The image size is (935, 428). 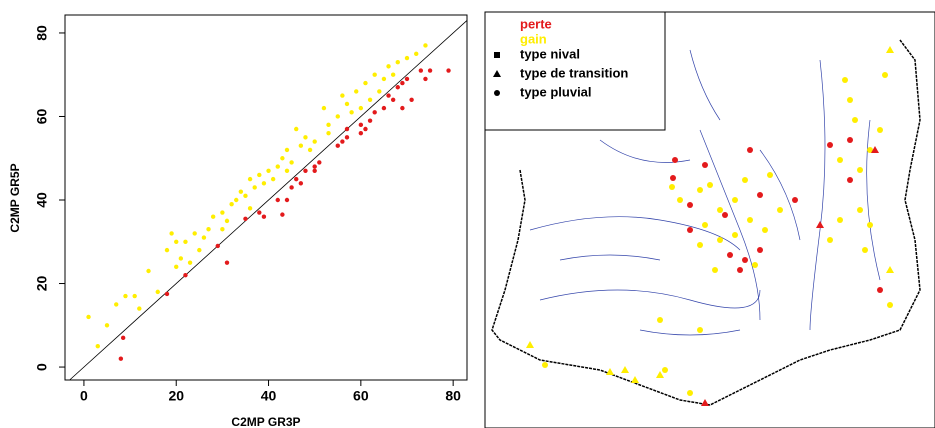 I want to click on legend-label: type de transition, so click(x=574, y=72).